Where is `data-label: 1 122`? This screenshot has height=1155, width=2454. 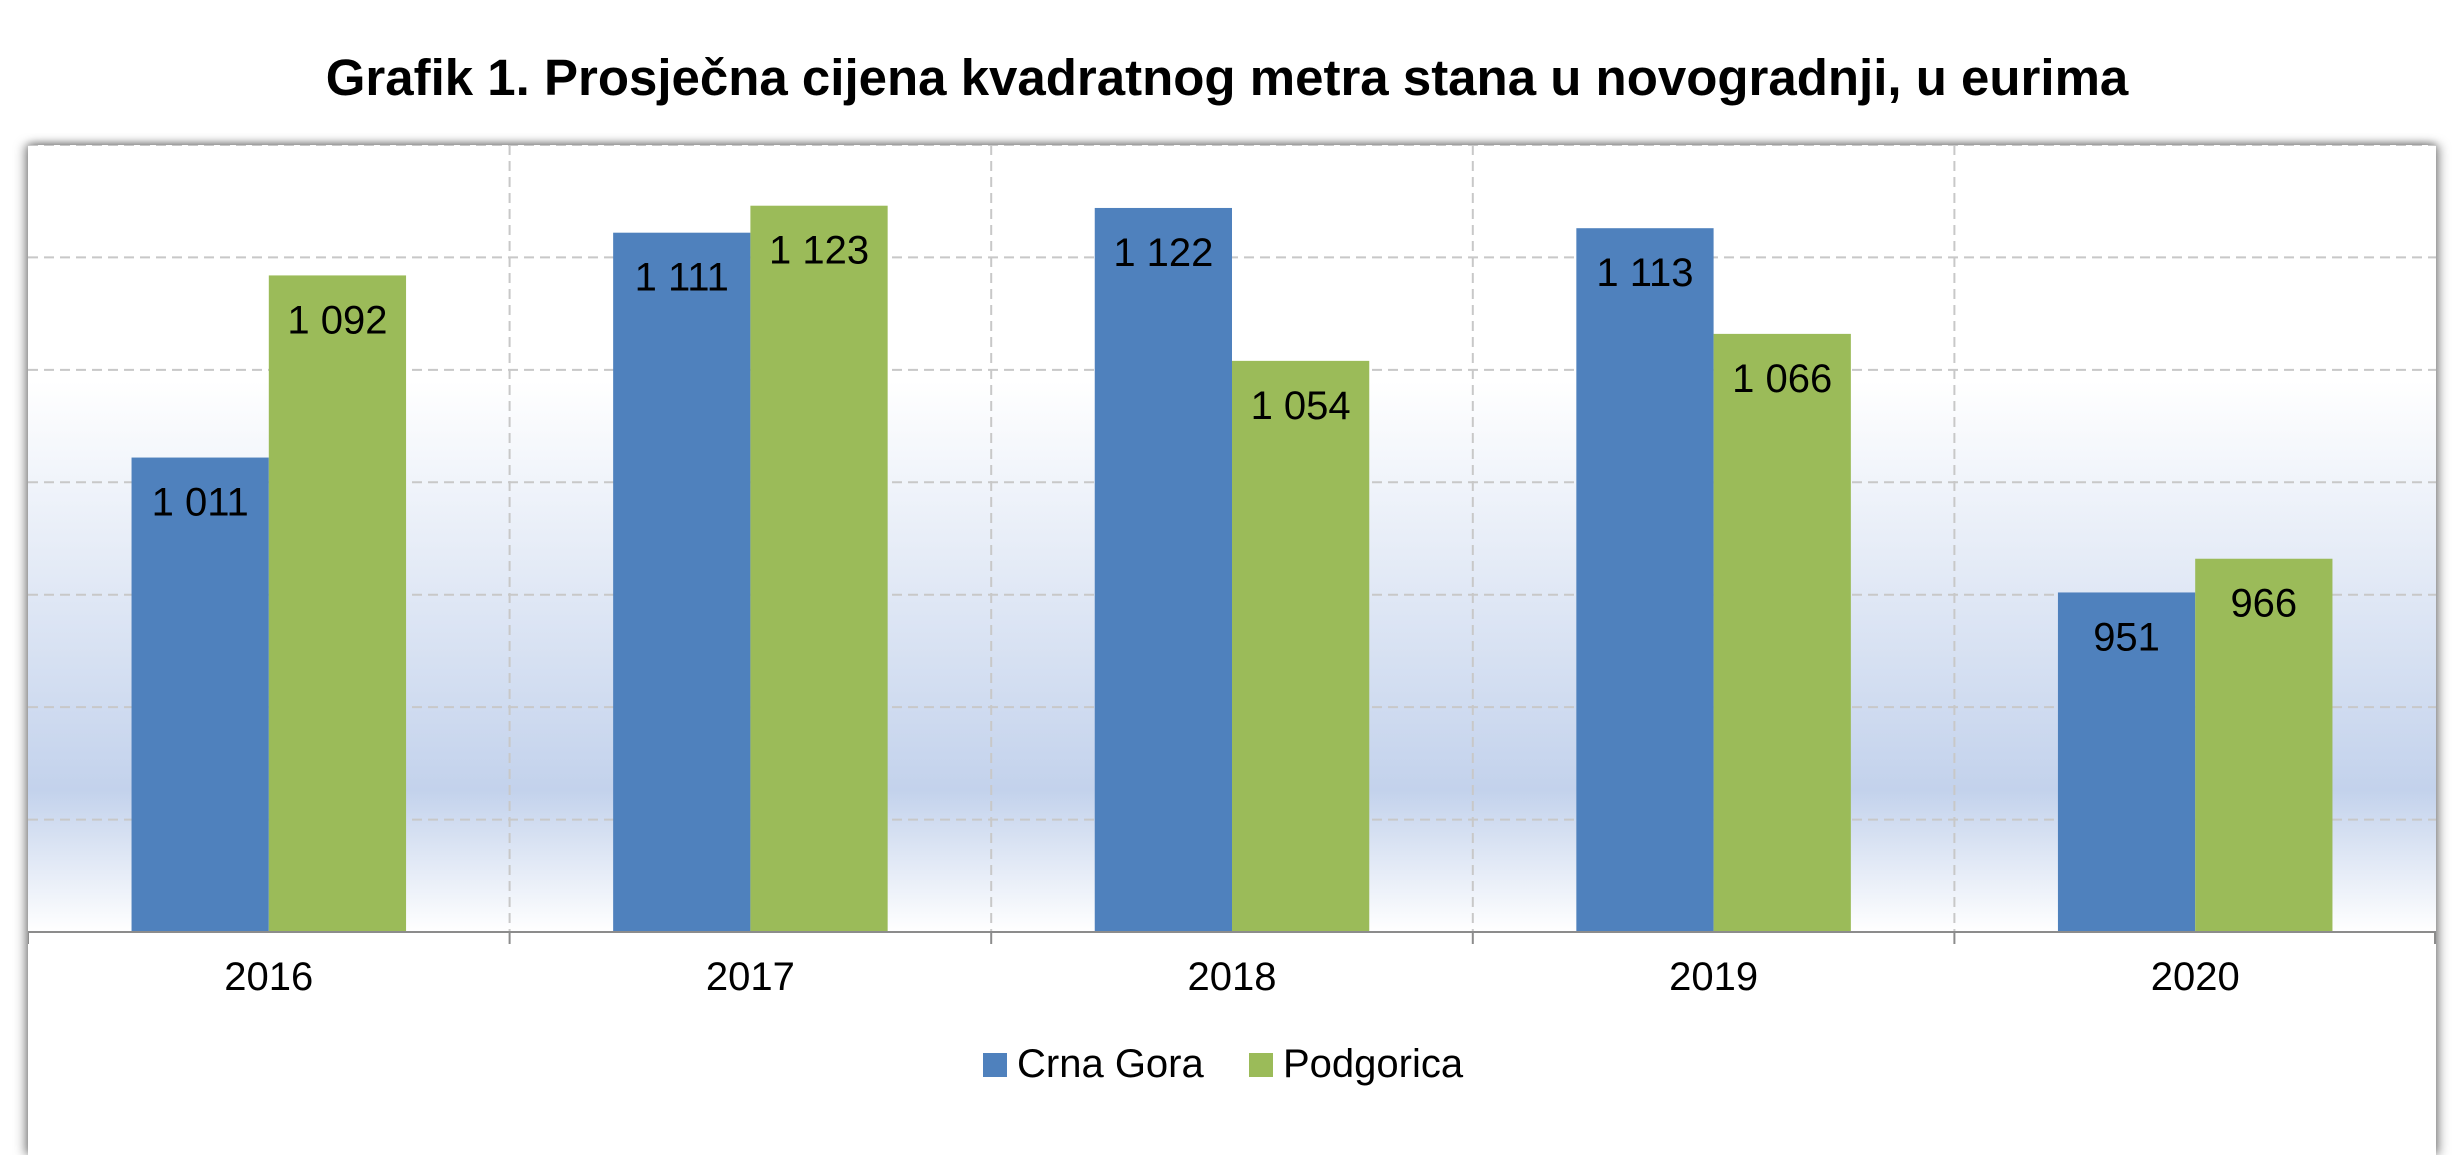
data-label: 1 122 is located at coordinates (1163, 253).